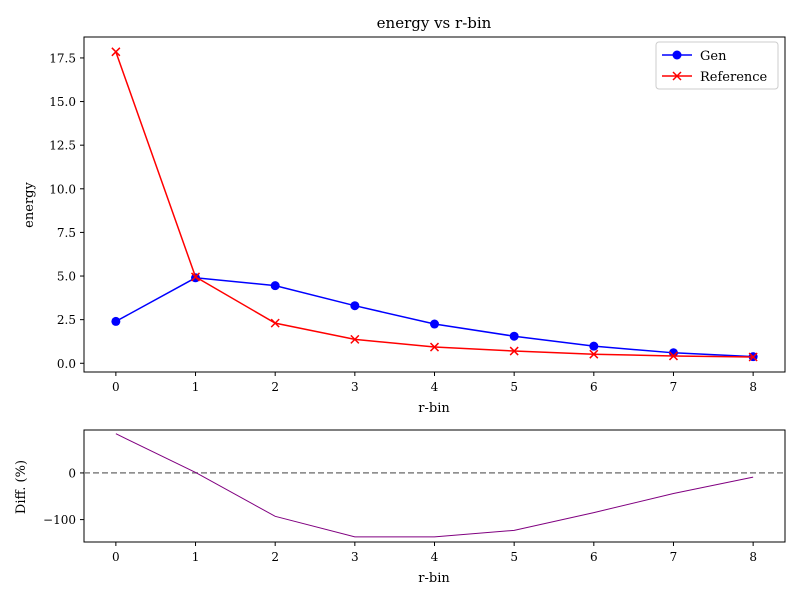 The image size is (800, 600). Describe the element at coordinates (514, 557) in the screenshot. I see `diff-x-tick-label: 5` at that location.